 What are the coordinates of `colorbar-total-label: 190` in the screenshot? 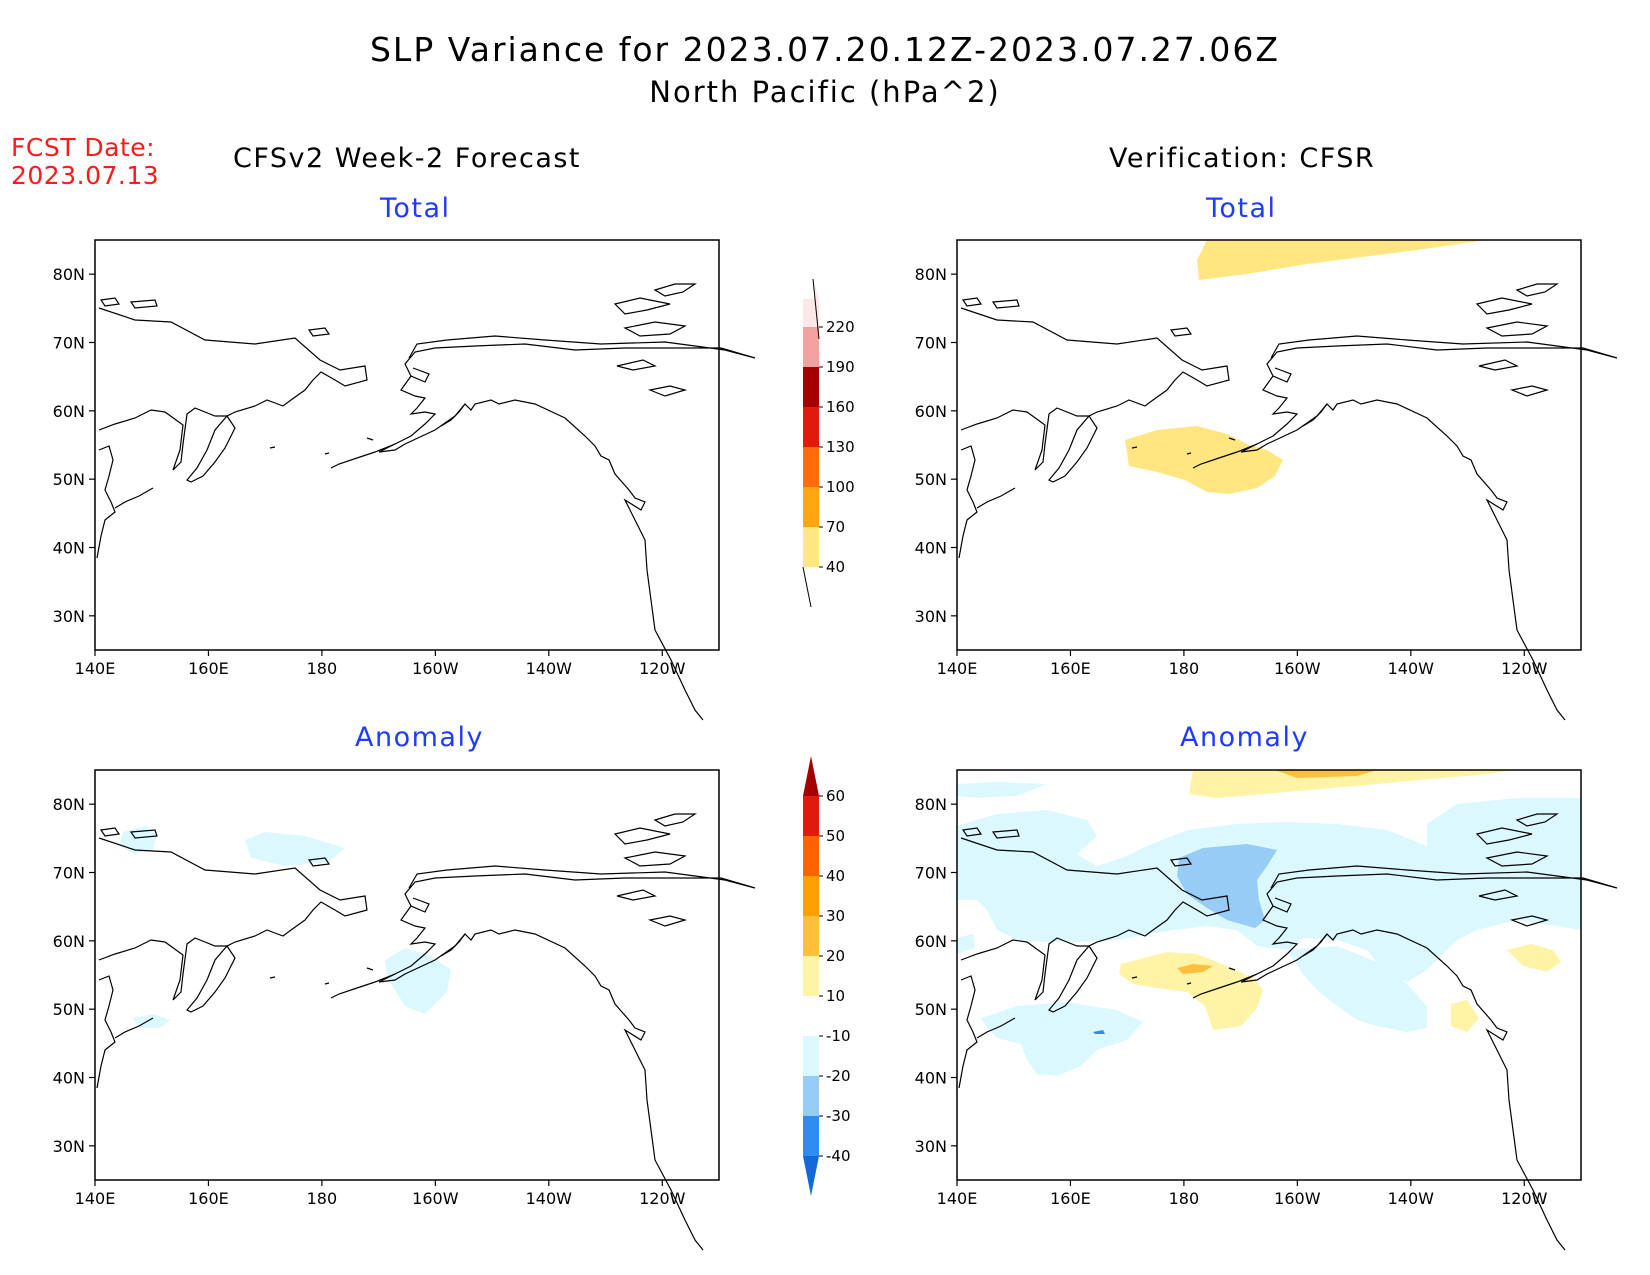 It's located at (840, 367).